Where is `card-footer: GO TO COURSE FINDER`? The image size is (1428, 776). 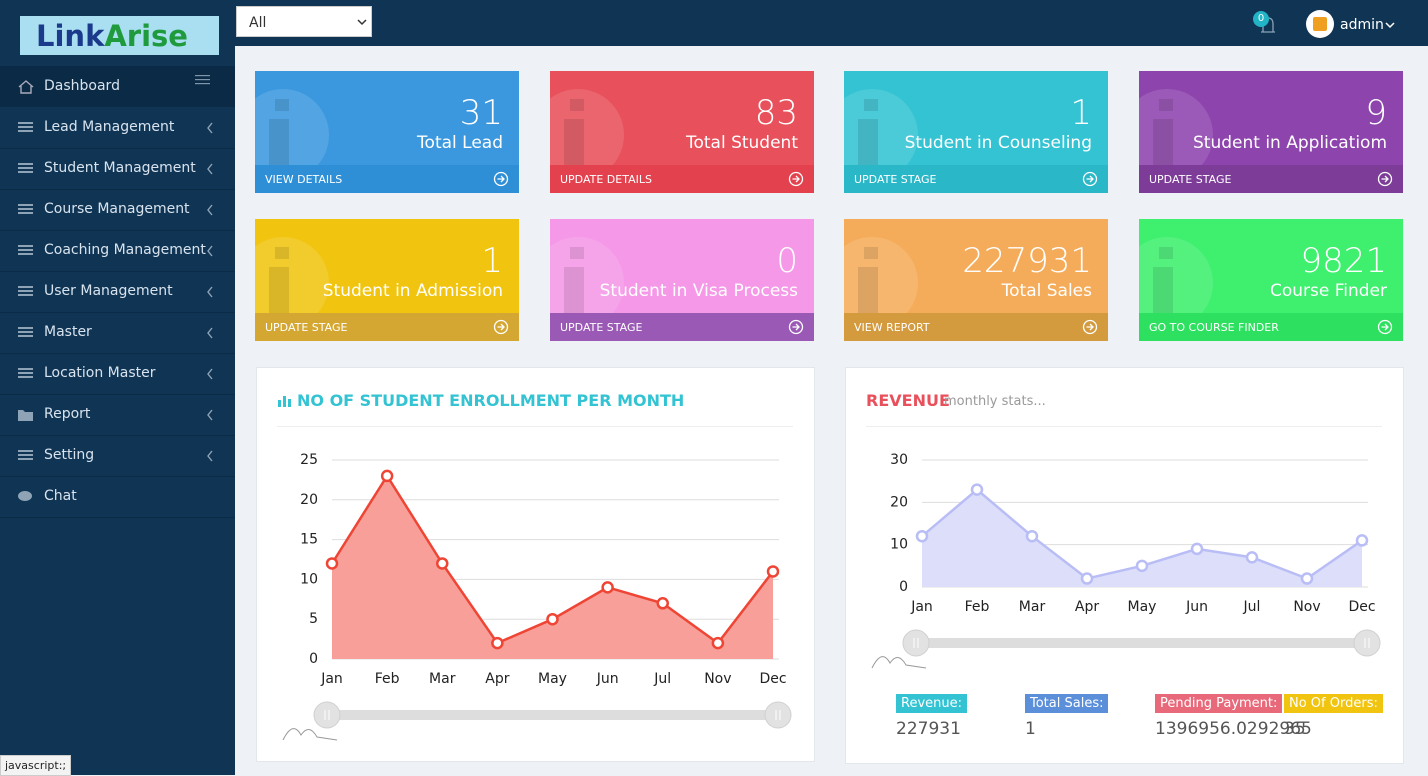
card-footer: GO TO COURSE FINDER is located at coordinates (1271, 327).